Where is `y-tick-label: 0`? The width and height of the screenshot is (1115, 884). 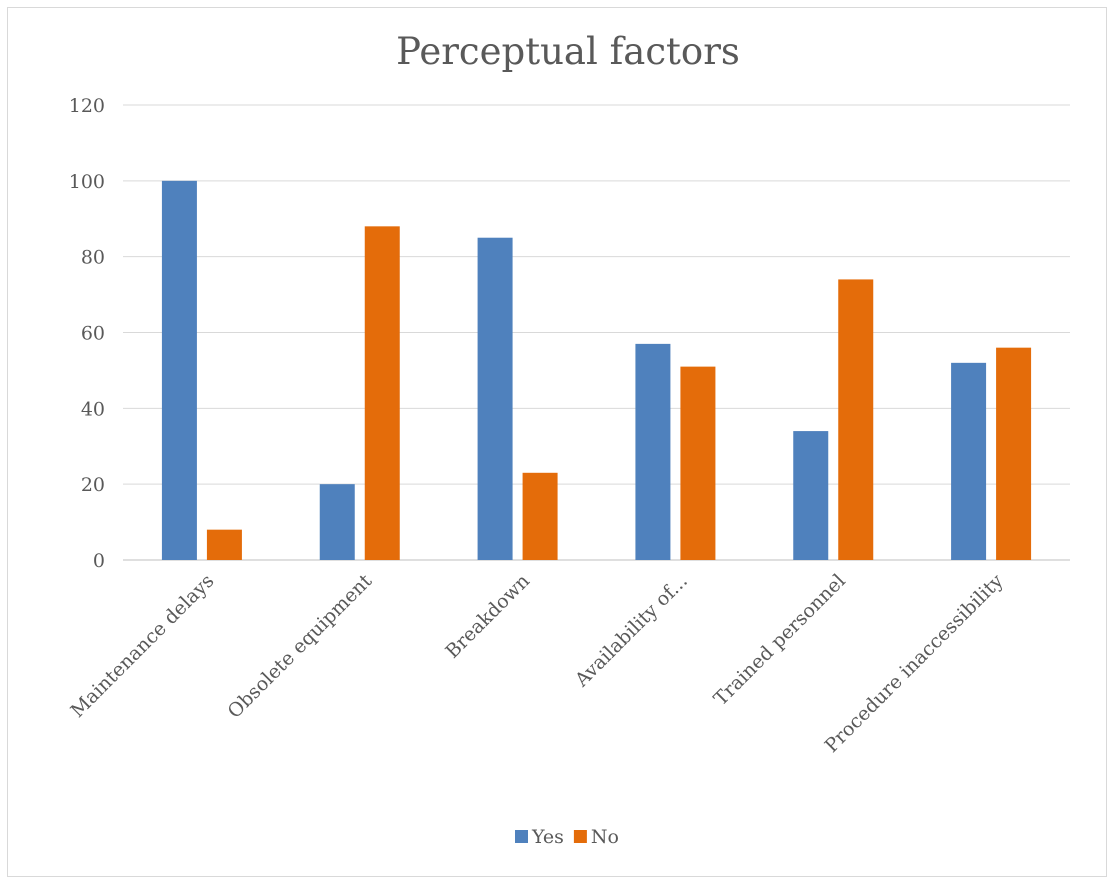 y-tick-label: 0 is located at coordinates (99, 561).